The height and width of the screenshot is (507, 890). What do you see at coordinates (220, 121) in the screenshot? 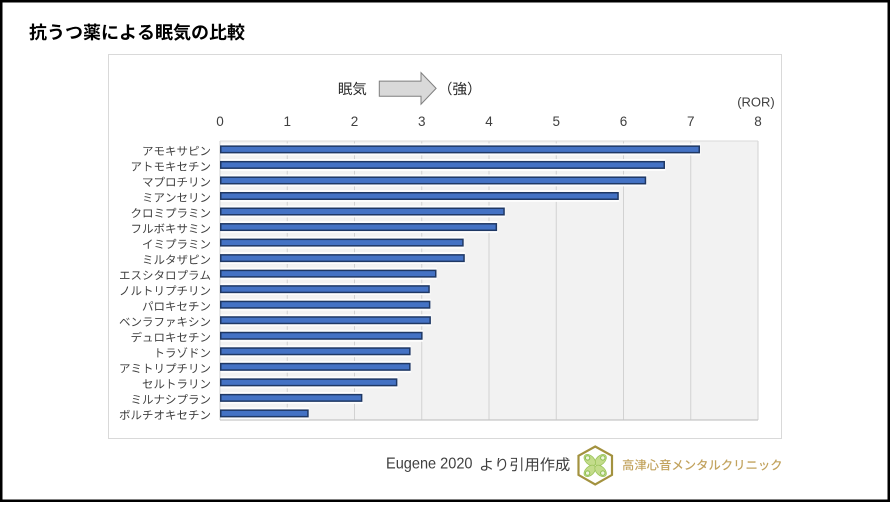
I see `svg-text: 0` at bounding box center [220, 121].